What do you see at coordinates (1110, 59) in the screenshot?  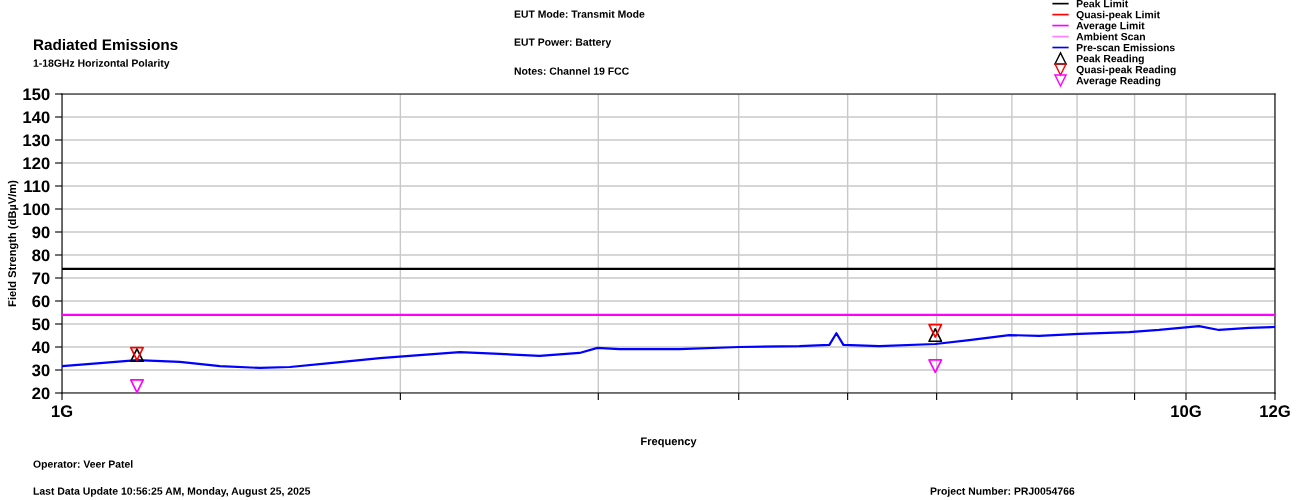 I see `legend-label: Peak Reading` at bounding box center [1110, 59].